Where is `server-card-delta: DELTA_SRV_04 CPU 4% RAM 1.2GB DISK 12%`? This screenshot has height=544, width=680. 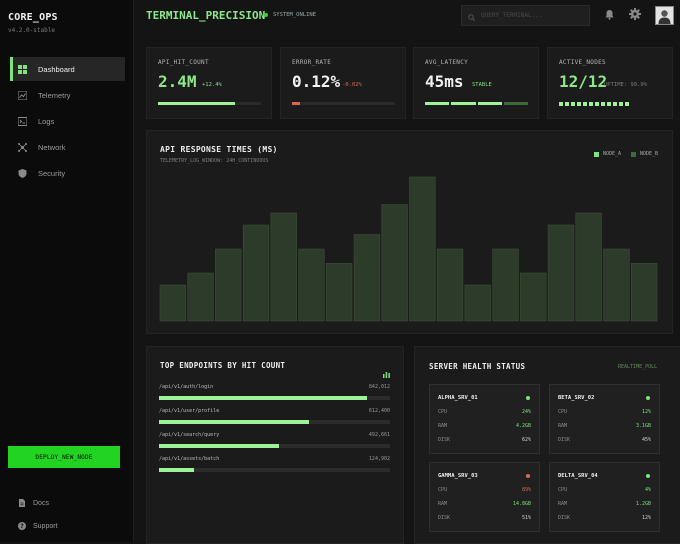 server-card-delta: DELTA_SRV_04 CPU 4% RAM 1.2GB DISK 12% is located at coordinates (604, 497).